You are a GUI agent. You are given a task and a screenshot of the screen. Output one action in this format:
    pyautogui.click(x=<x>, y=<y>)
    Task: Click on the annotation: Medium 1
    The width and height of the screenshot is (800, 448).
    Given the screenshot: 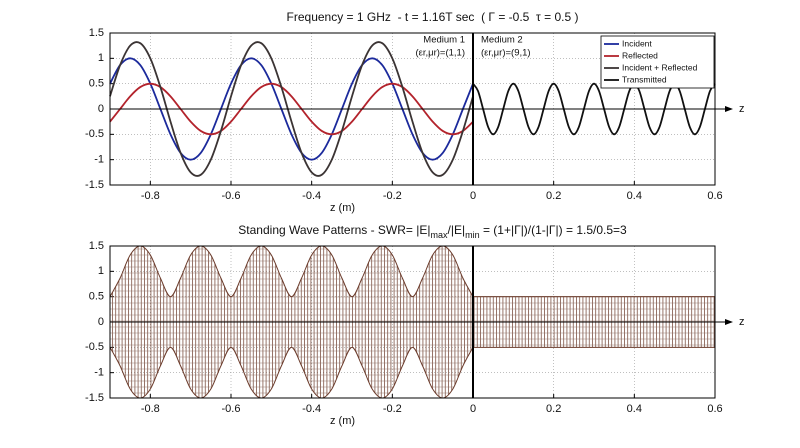 What is the action you would take?
    pyautogui.click(x=444, y=40)
    